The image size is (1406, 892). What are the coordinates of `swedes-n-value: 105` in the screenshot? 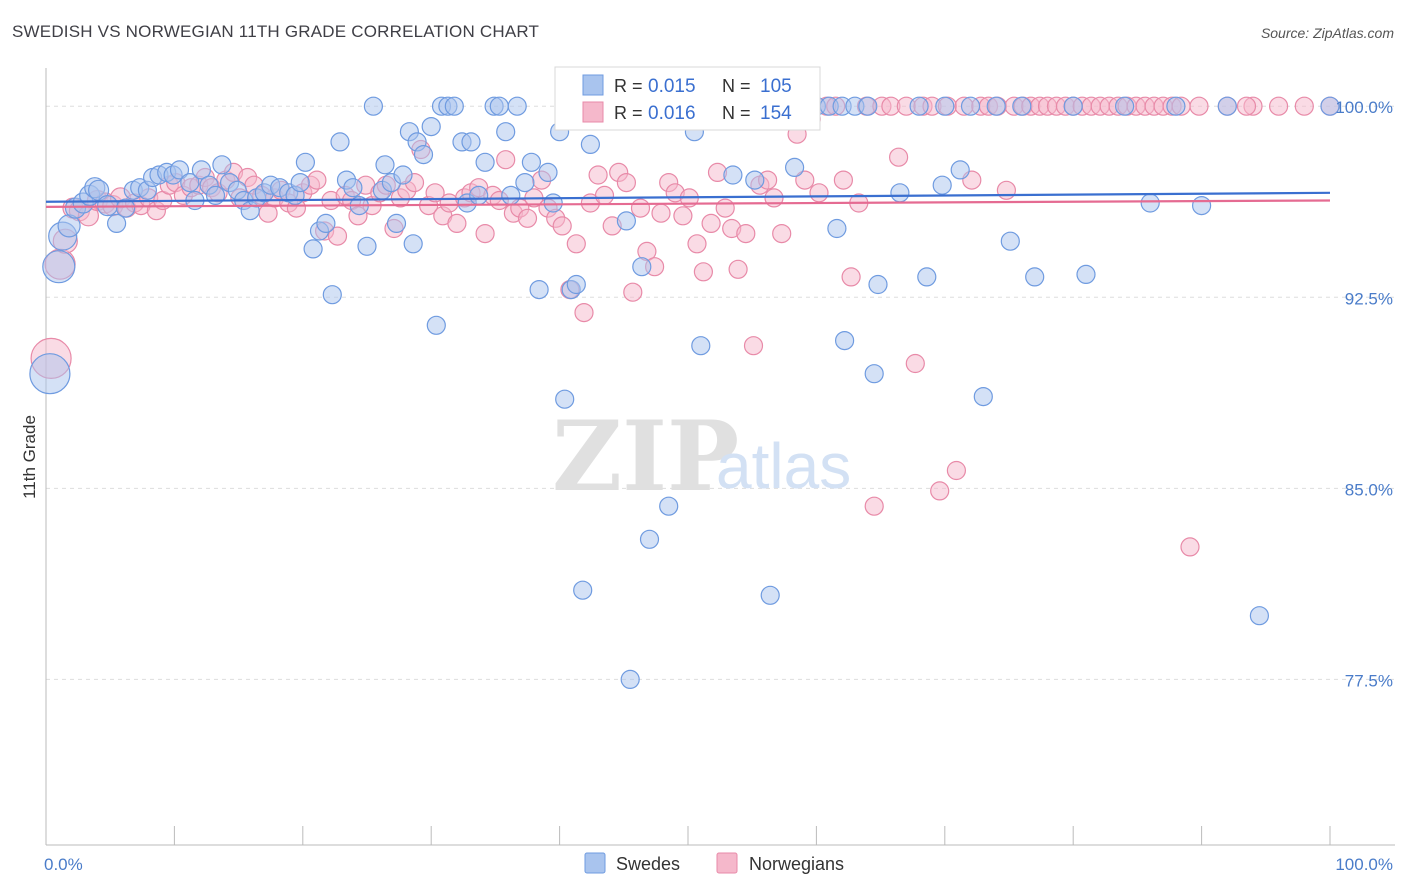 It's located at (776, 86).